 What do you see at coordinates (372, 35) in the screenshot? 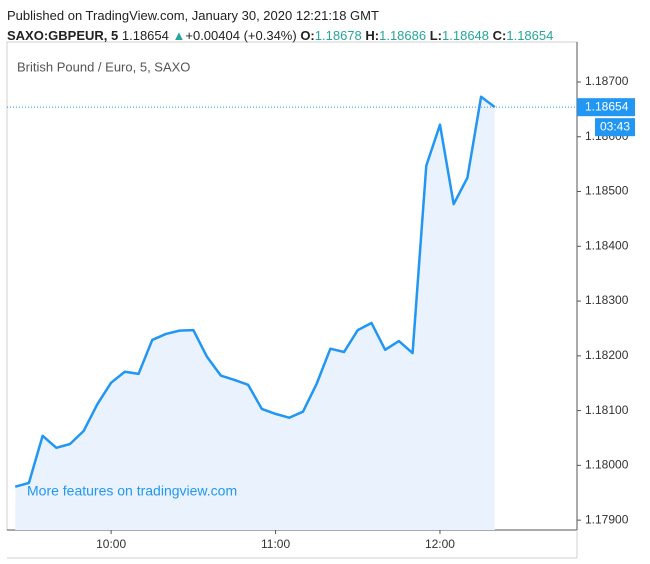
I see `high-label: H:` at bounding box center [372, 35].